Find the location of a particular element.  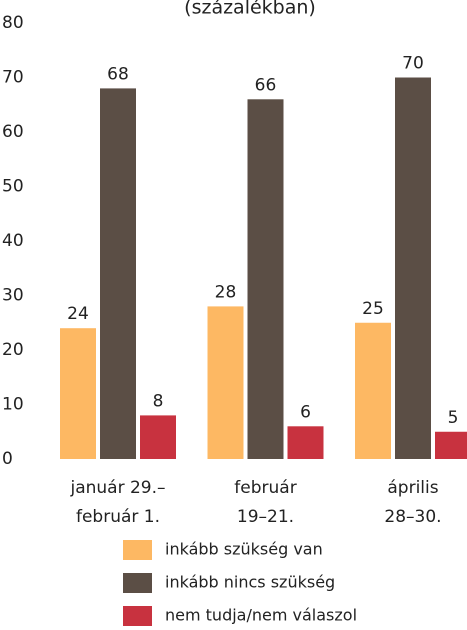

data-label: 70 is located at coordinates (413, 64).